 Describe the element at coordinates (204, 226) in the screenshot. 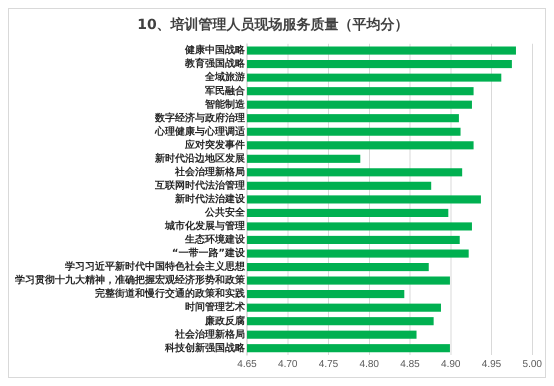

I see `y-tick-label: 城市化发展与管理` at that location.